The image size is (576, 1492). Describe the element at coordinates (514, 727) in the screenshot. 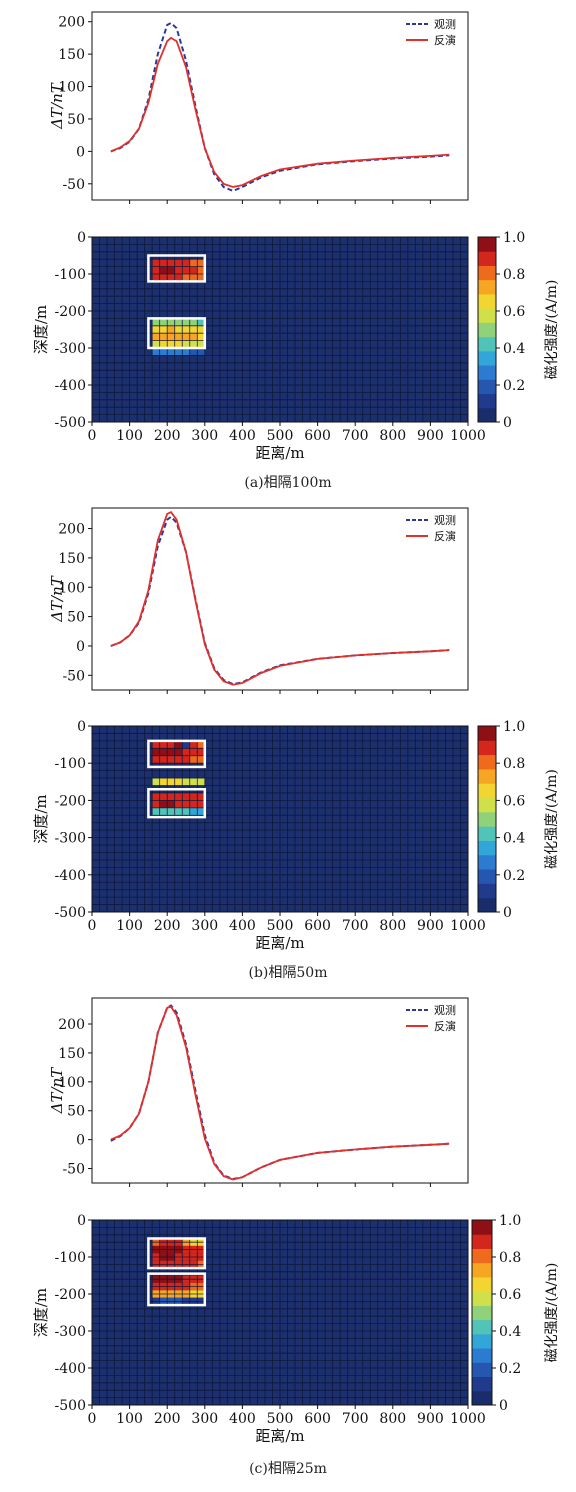

I see `colorbar-tick-label-b: 1.0` at that location.